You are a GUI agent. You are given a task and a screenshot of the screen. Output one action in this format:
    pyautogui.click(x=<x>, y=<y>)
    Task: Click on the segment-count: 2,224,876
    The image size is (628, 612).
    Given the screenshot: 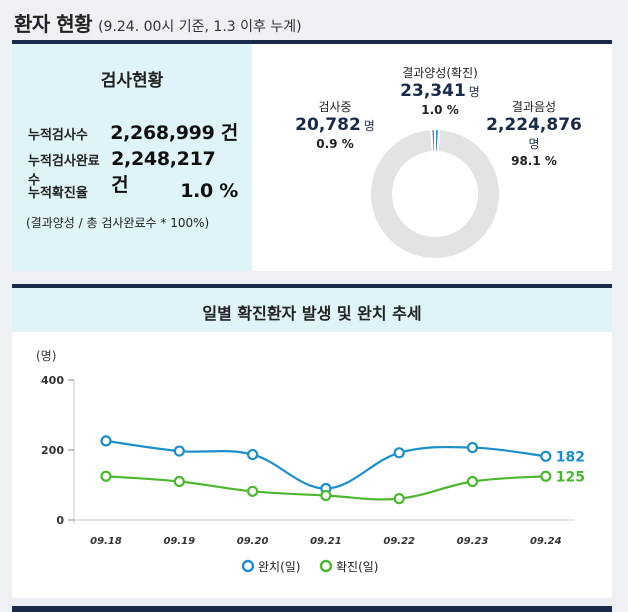 What is the action you would take?
    pyautogui.click(x=534, y=125)
    